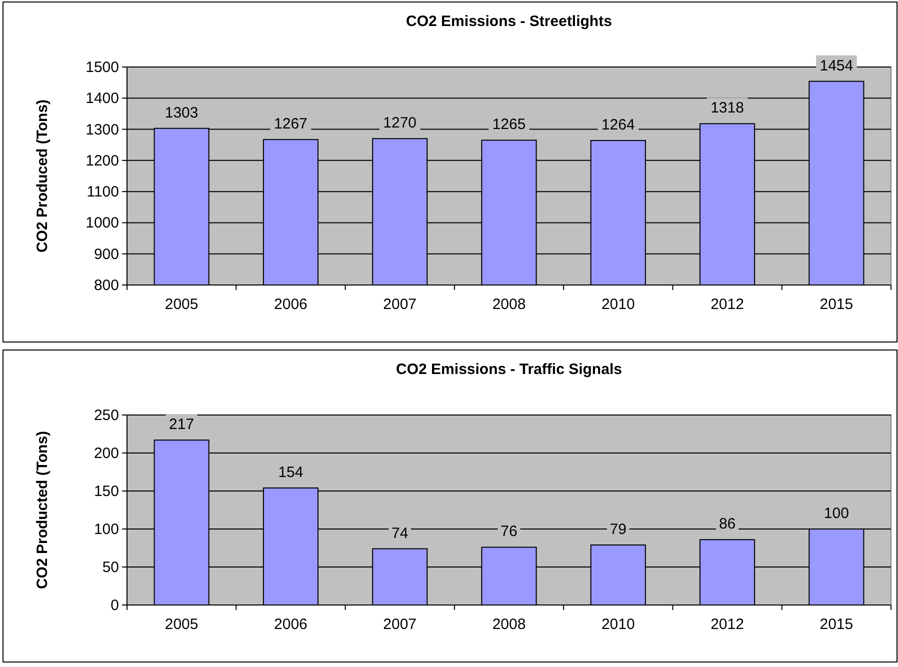 Image resolution: width=898 pixels, height=667 pixels. Describe the element at coordinates (509, 369) in the screenshot. I see `chart-title: CO2 Emissions - Traffic Signals` at that location.